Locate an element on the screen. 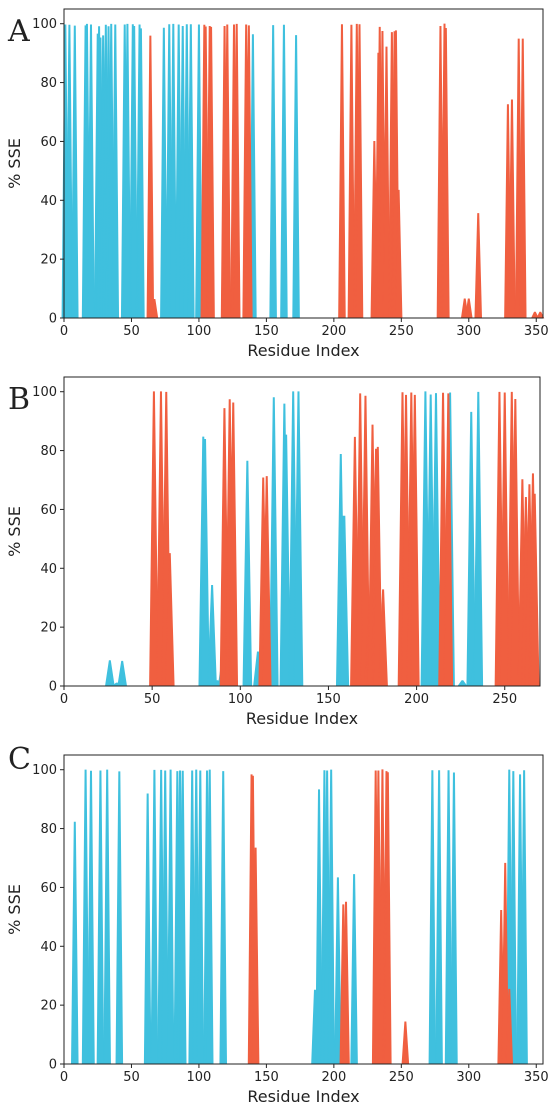 Image resolution: width=550 pixels, height=1113 pixels. panel-label-c: C is located at coordinates (19, 759).